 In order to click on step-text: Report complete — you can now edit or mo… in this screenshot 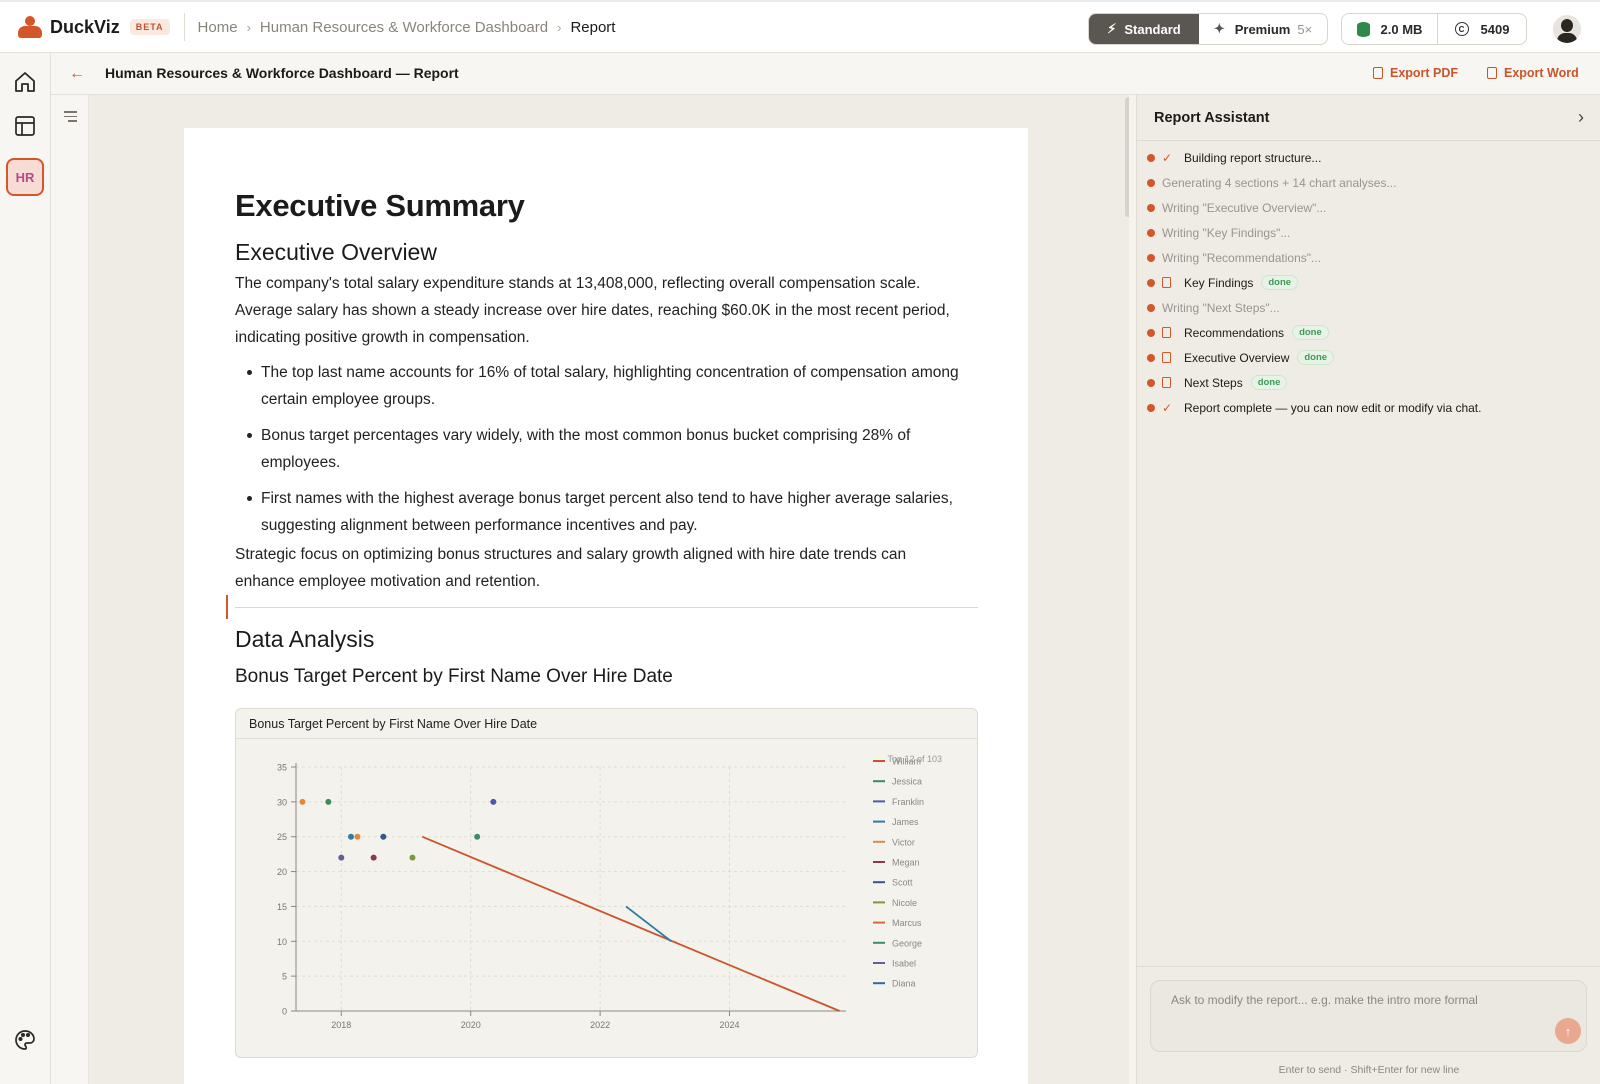, I will do `click(1333, 407)`.